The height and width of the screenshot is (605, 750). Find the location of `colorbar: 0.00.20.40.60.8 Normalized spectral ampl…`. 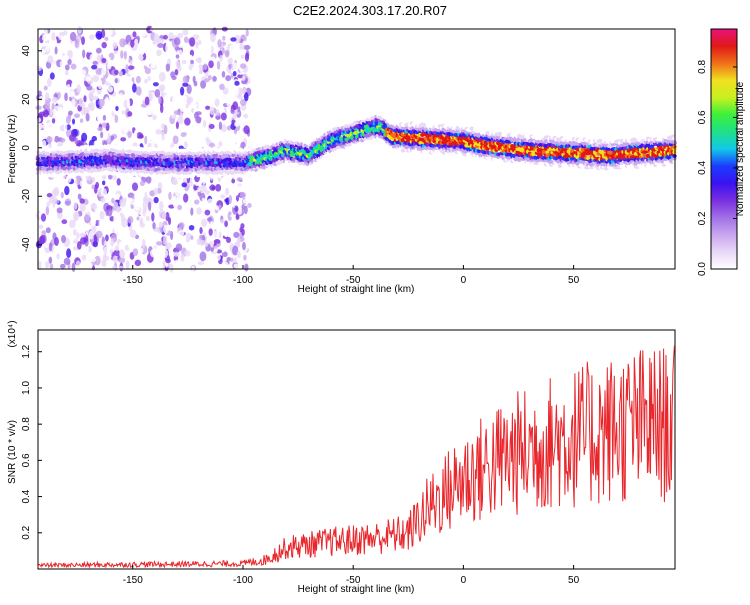

colorbar: 0.00.20.40.60.8 Normalized spectral ampl… is located at coordinates (721, 152).